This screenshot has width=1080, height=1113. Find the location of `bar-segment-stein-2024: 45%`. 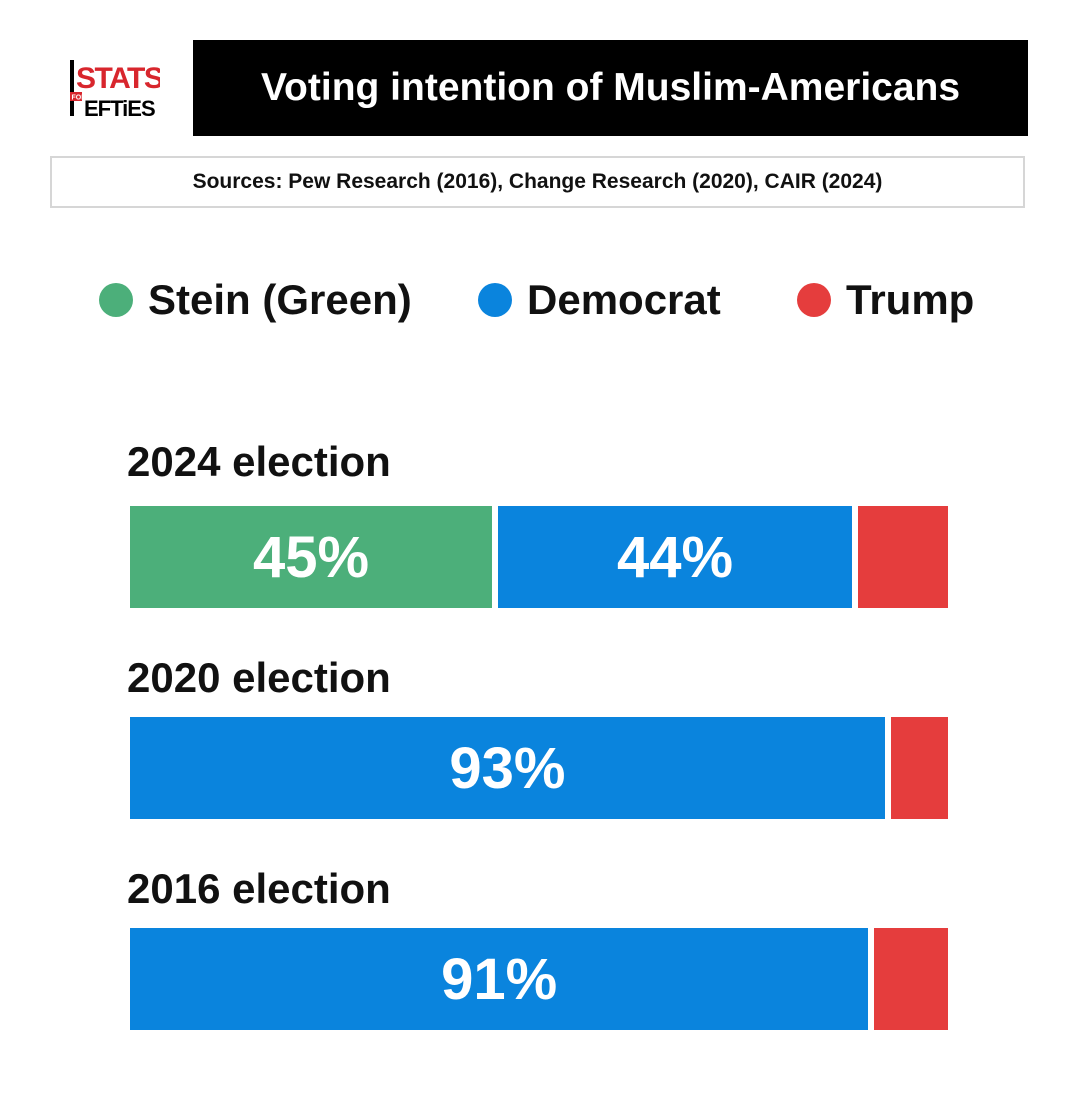

bar-segment-stein-2024: 45% is located at coordinates (311, 557).